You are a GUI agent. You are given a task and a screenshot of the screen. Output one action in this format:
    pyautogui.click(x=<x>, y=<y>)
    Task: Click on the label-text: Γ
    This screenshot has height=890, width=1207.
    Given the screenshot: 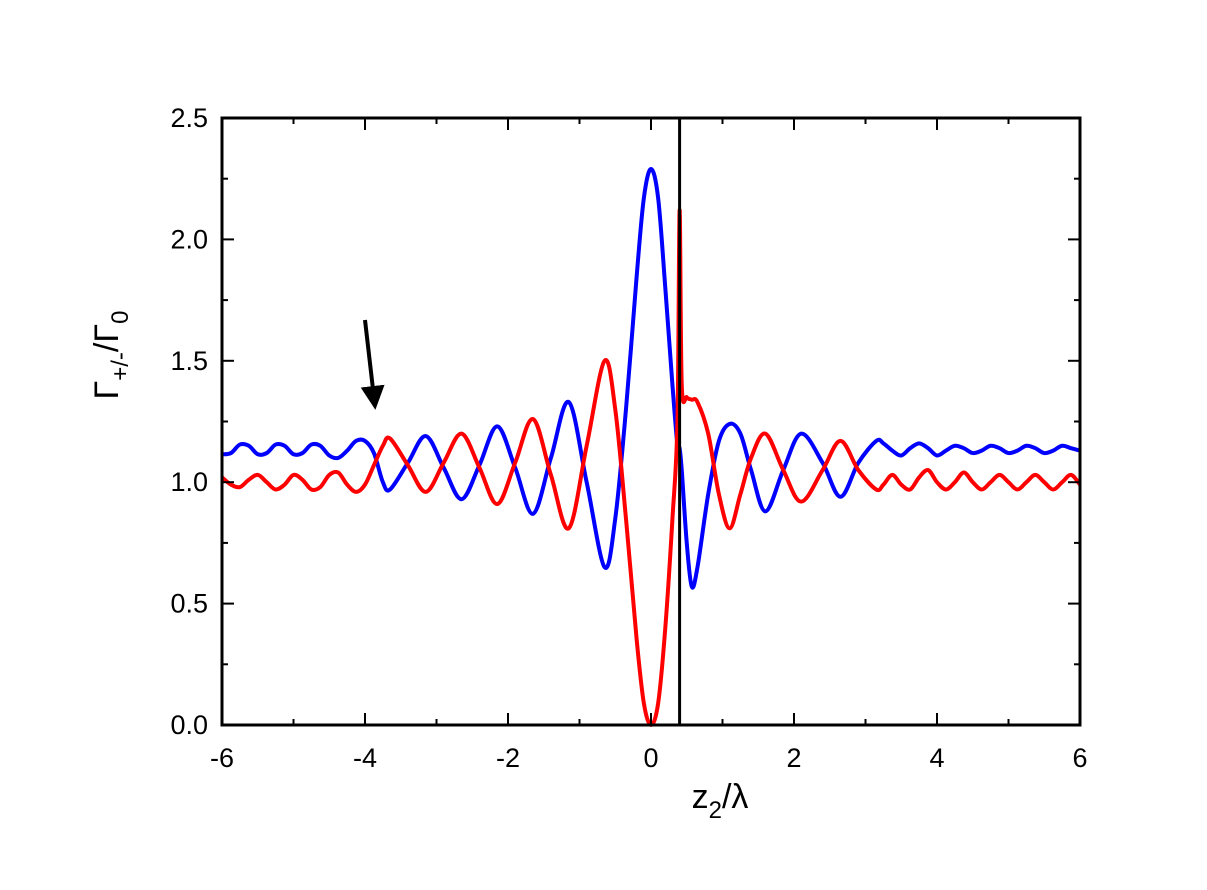 What is the action you would take?
    pyautogui.click(x=107, y=390)
    